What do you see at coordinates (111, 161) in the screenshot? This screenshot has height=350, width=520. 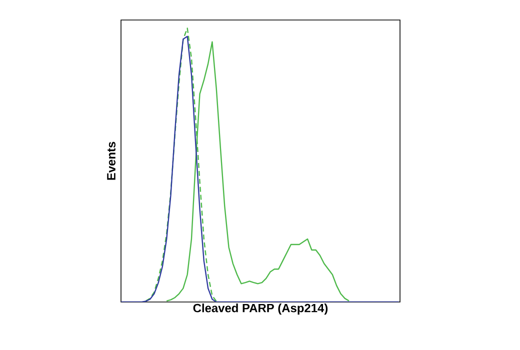 I see `y-axis-title: Events` at bounding box center [111, 161].